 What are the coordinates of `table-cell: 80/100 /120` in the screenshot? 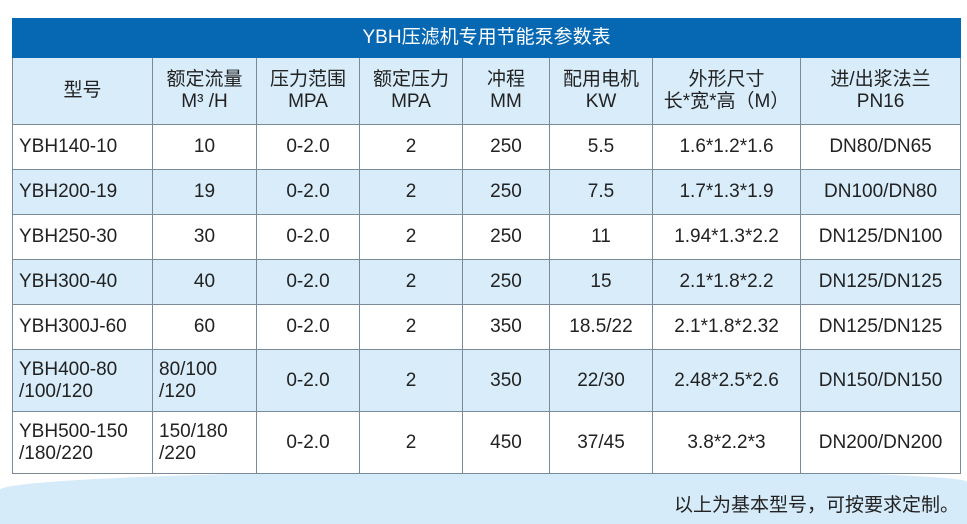 It's located at (204, 380).